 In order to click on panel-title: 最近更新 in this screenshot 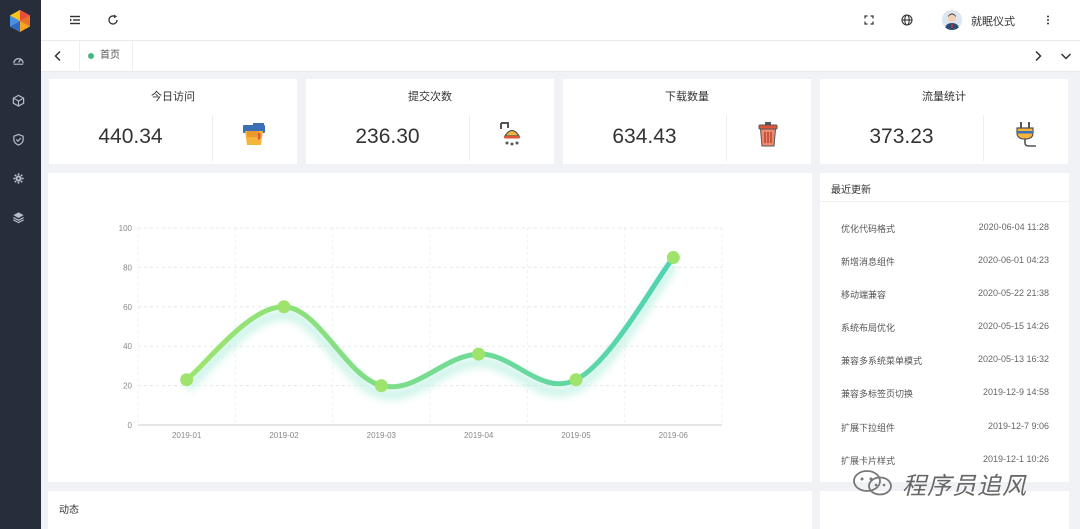, I will do `click(851, 190)`.